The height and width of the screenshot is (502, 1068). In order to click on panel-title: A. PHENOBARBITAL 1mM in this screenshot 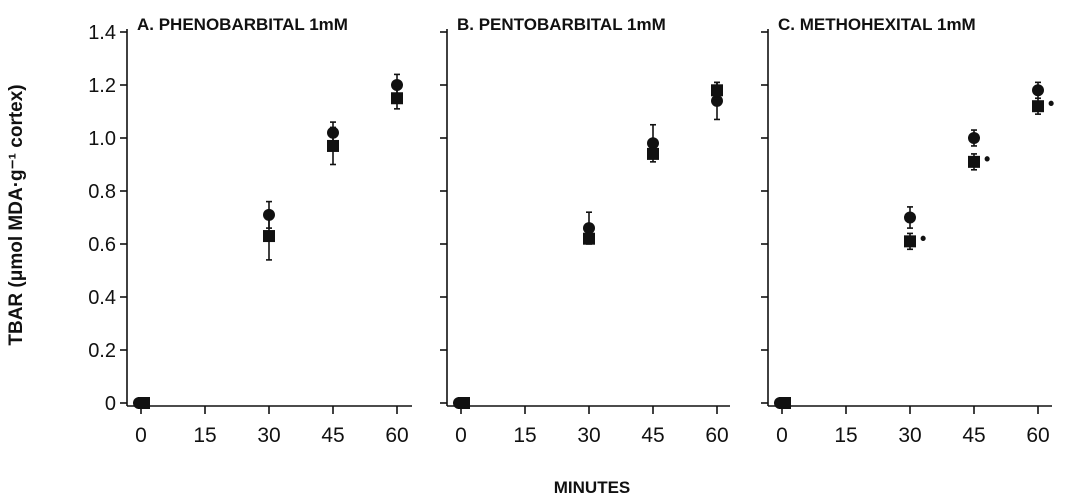, I will do `click(242, 24)`.